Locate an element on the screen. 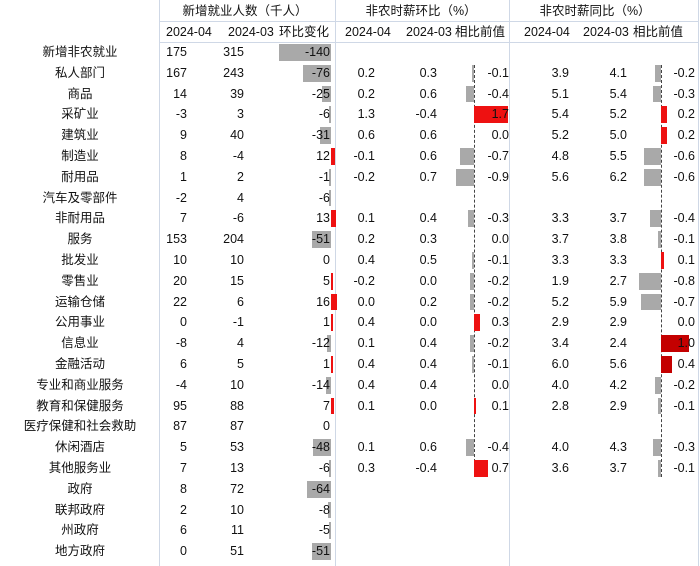 This screenshot has width=700, height=566. data-cell: 39 is located at coordinates (237, 93).